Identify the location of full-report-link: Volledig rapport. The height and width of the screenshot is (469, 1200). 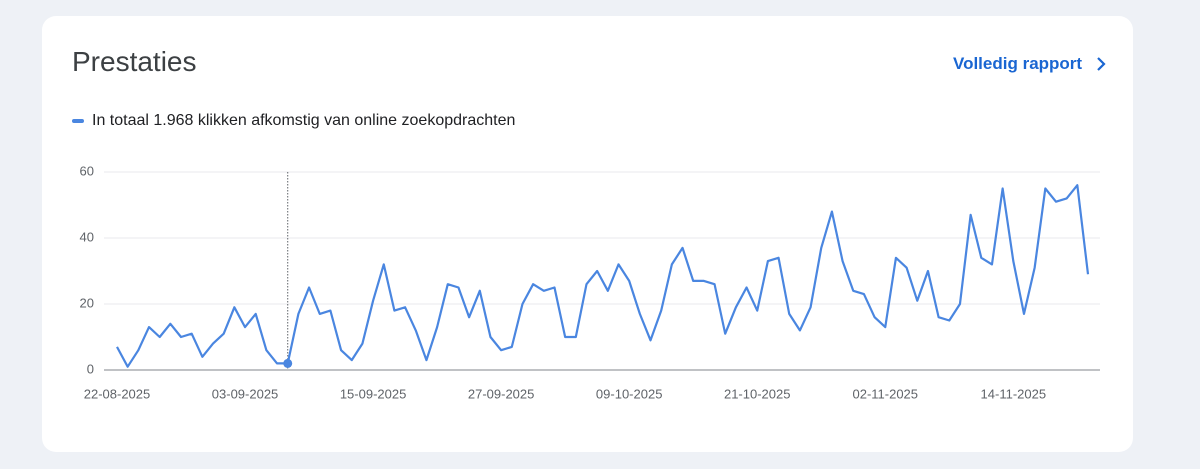
(1029, 64).